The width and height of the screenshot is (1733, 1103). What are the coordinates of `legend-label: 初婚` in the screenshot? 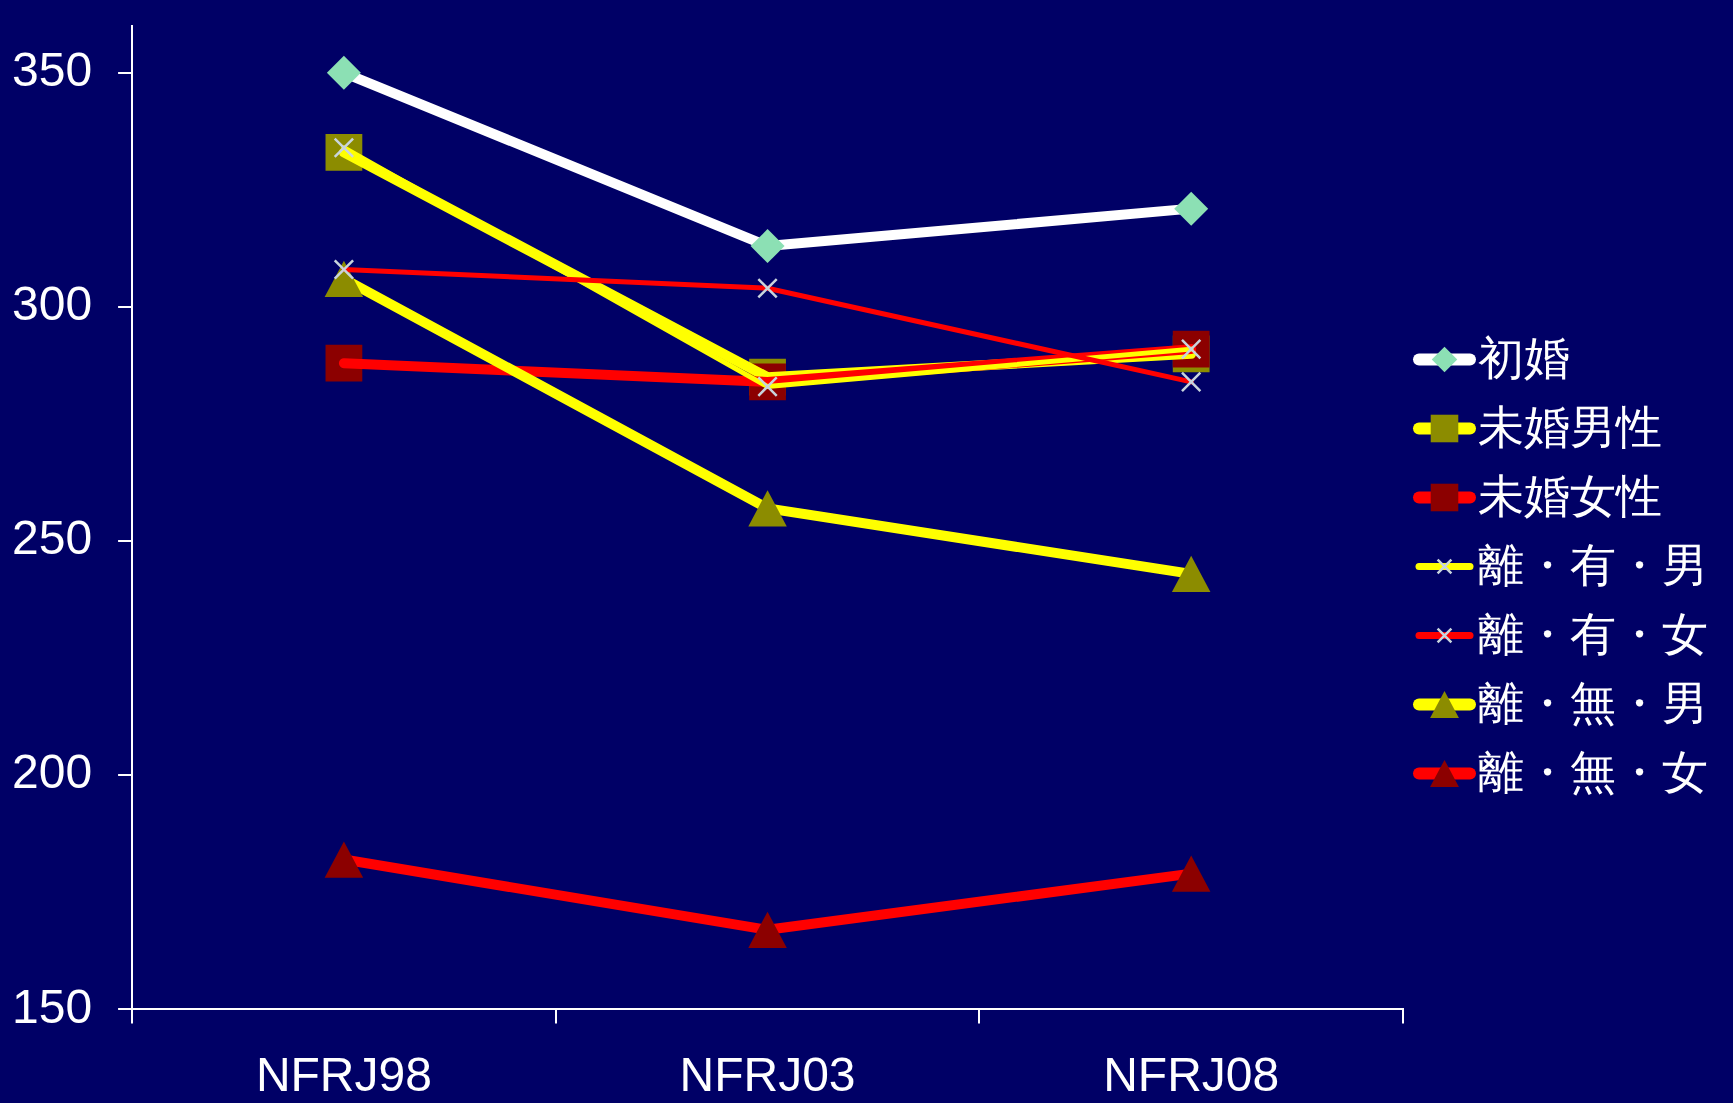 It's located at (1524, 358).